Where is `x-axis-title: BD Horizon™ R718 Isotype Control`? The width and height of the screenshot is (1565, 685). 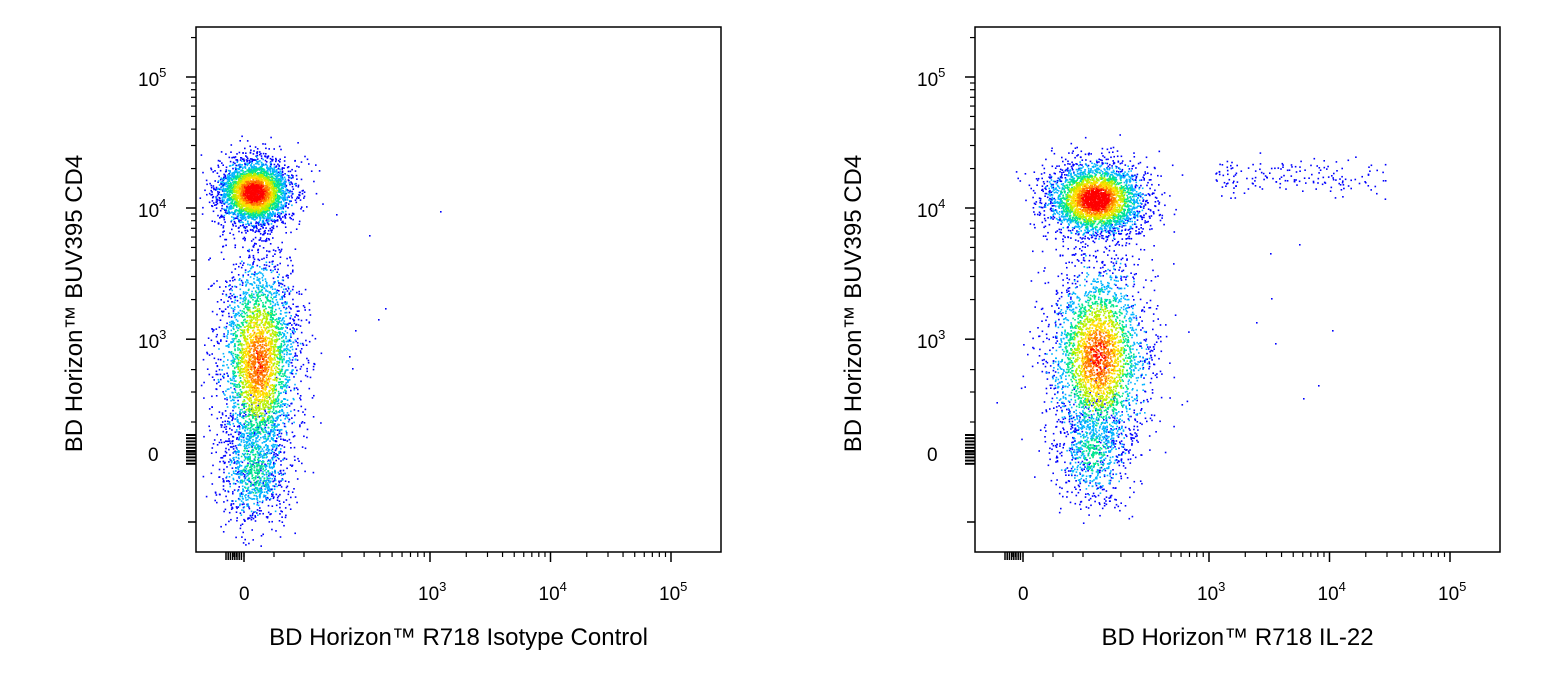 x-axis-title: BD Horizon™ R718 Isotype Control is located at coordinates (458, 637).